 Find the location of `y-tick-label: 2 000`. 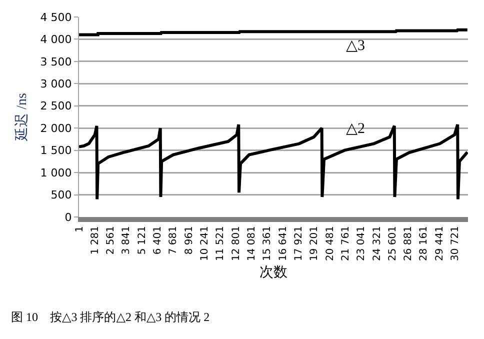

y-tick-label: 2 000 is located at coordinates (56, 128).